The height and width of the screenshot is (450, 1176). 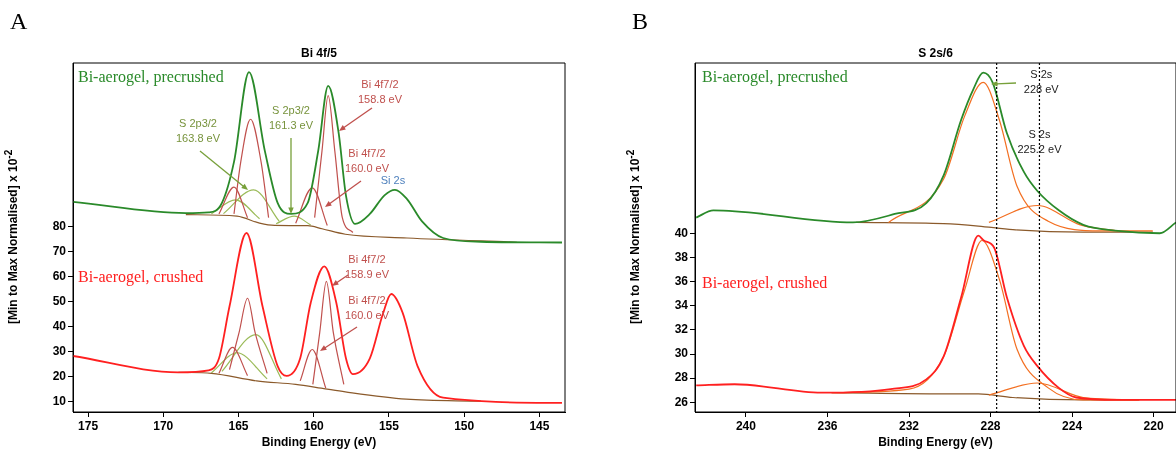 I want to click on x-tick-label: 220, so click(x=1153, y=425).